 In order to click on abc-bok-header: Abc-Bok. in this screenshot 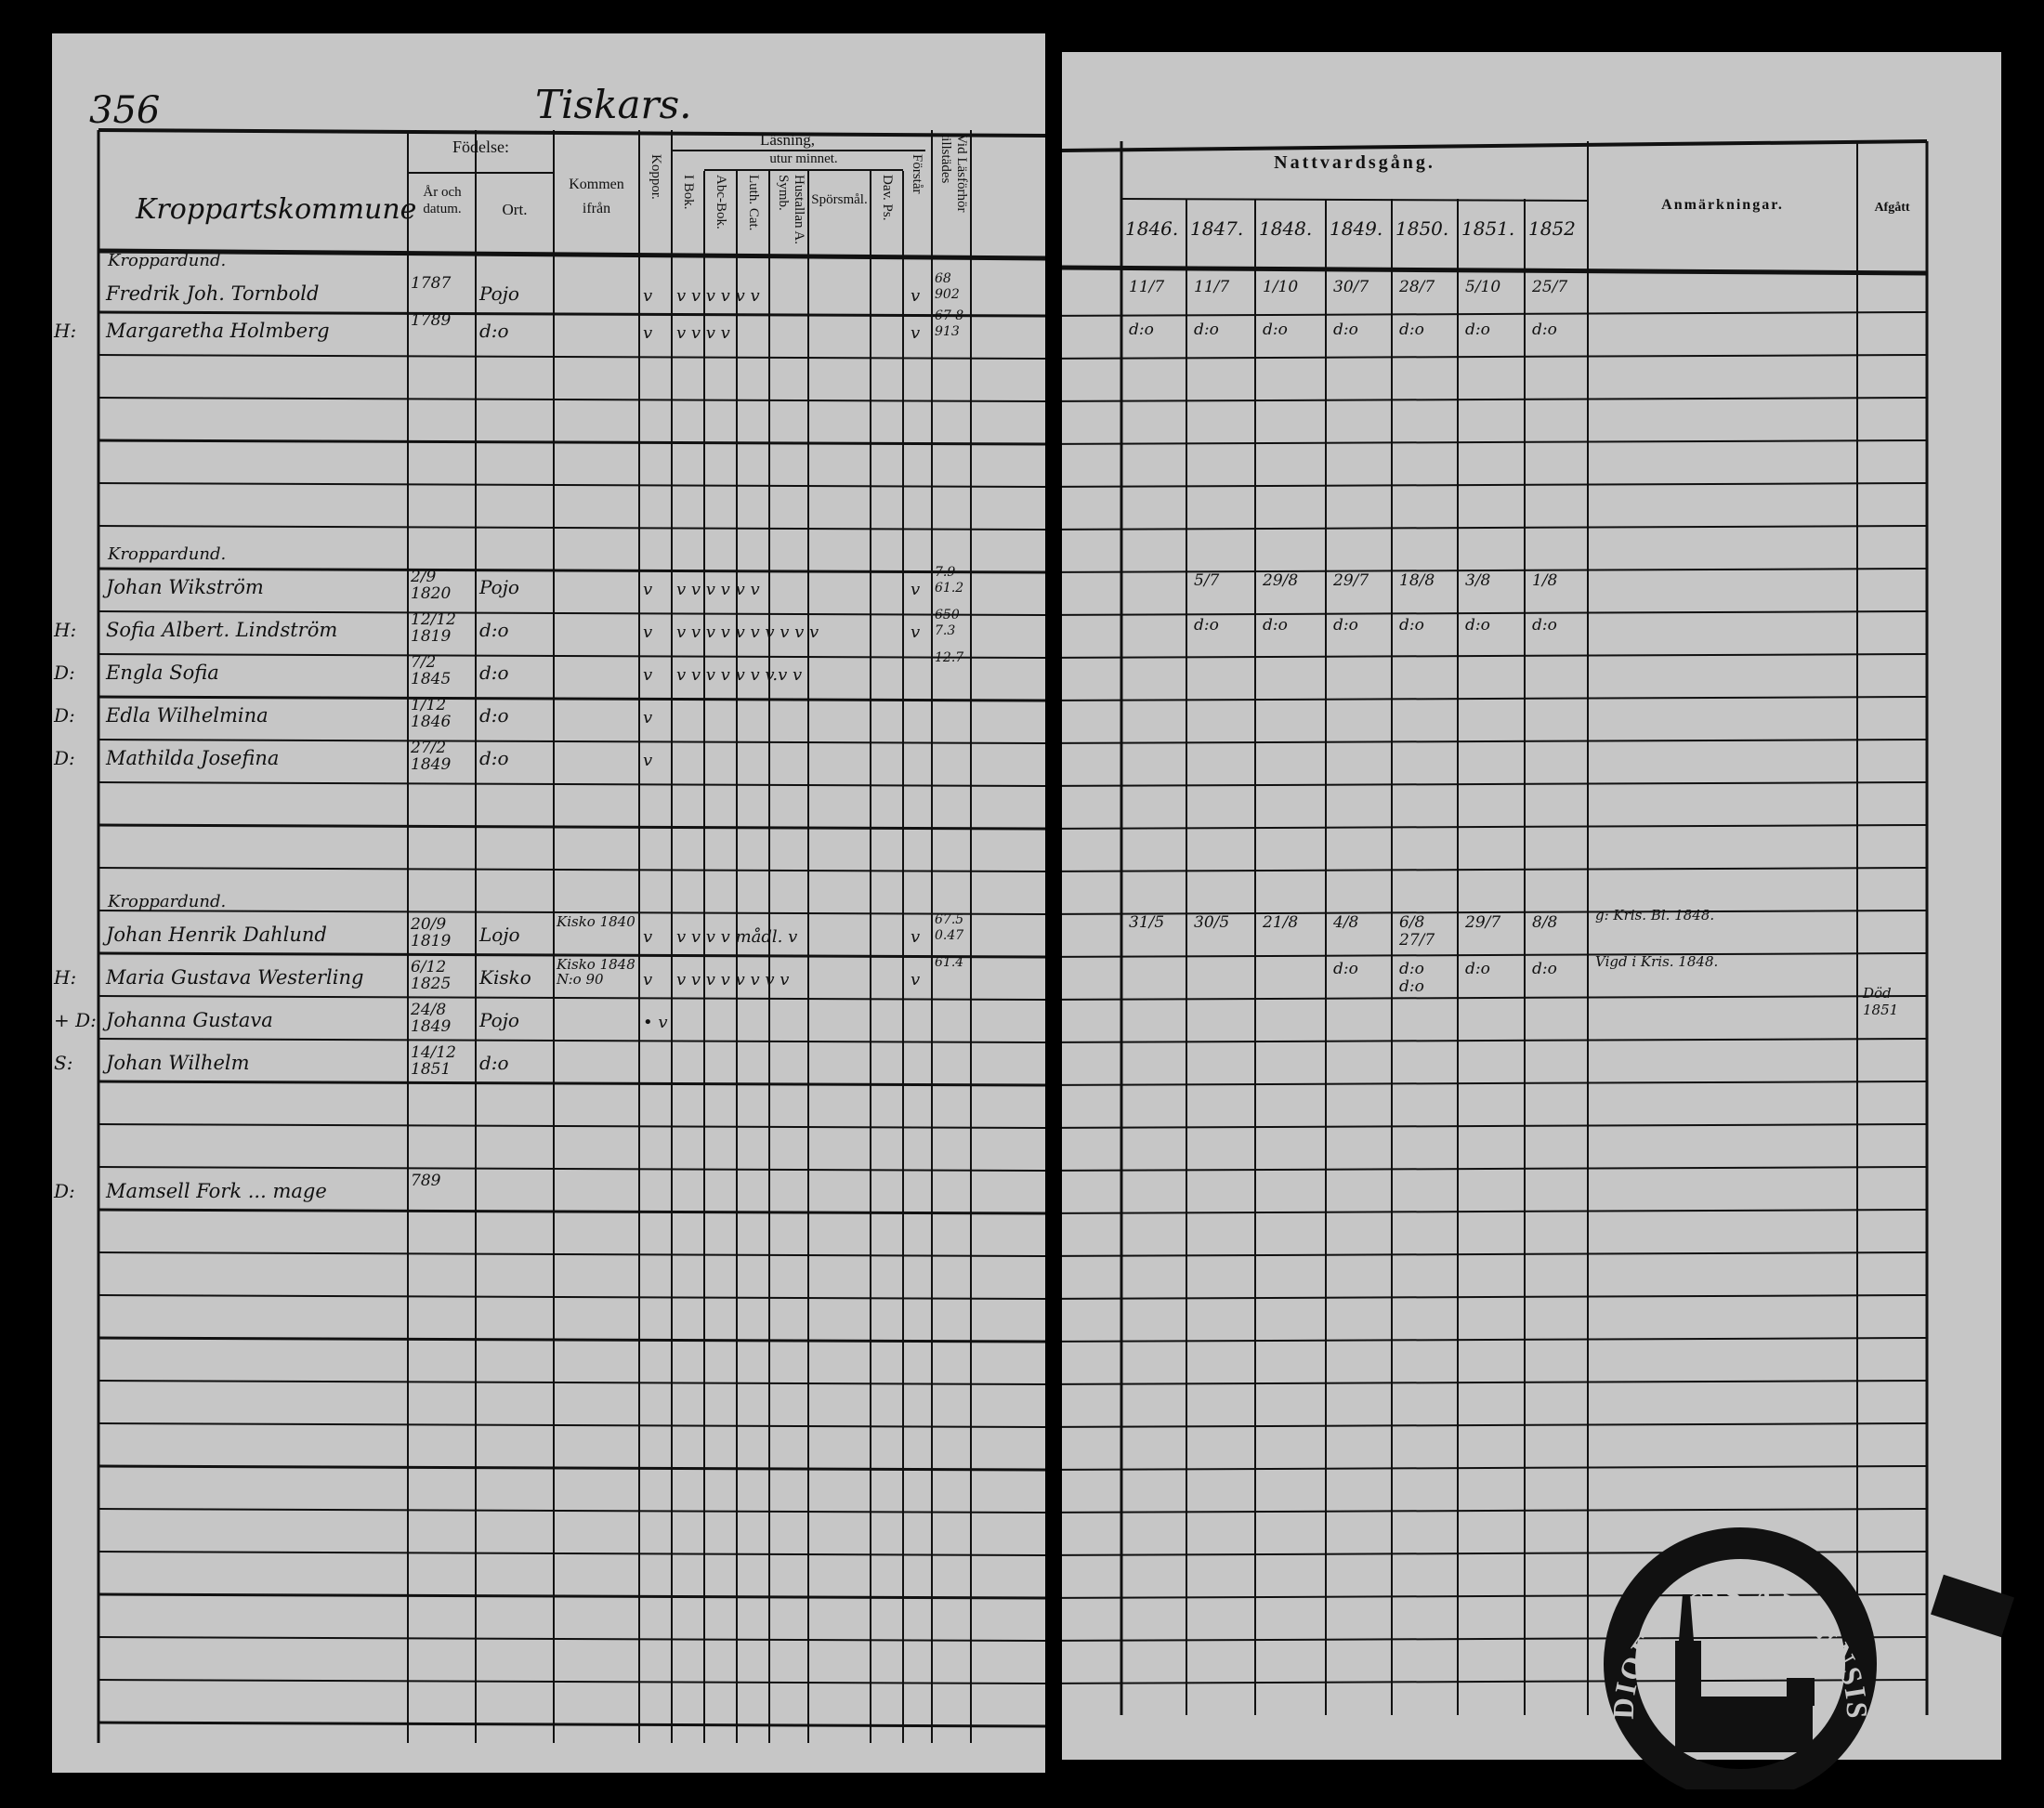, I will do `click(721, 202)`.